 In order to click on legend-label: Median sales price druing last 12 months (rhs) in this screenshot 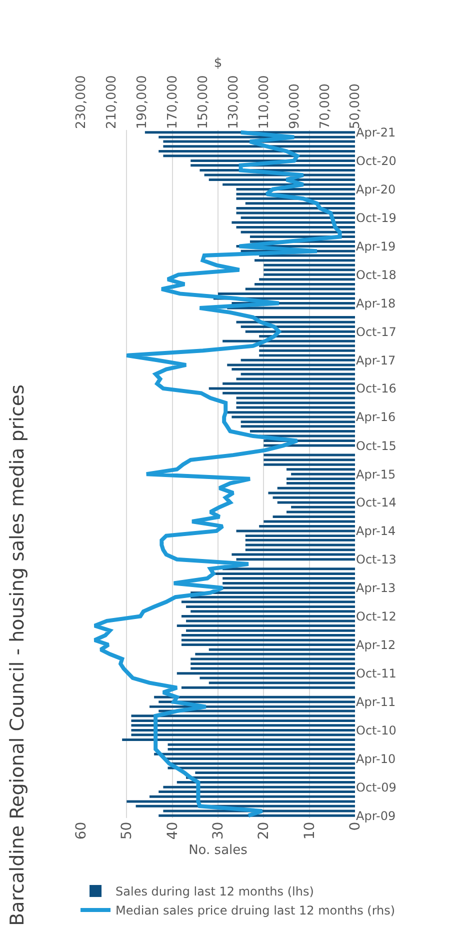, I will do `click(256, 911)`.